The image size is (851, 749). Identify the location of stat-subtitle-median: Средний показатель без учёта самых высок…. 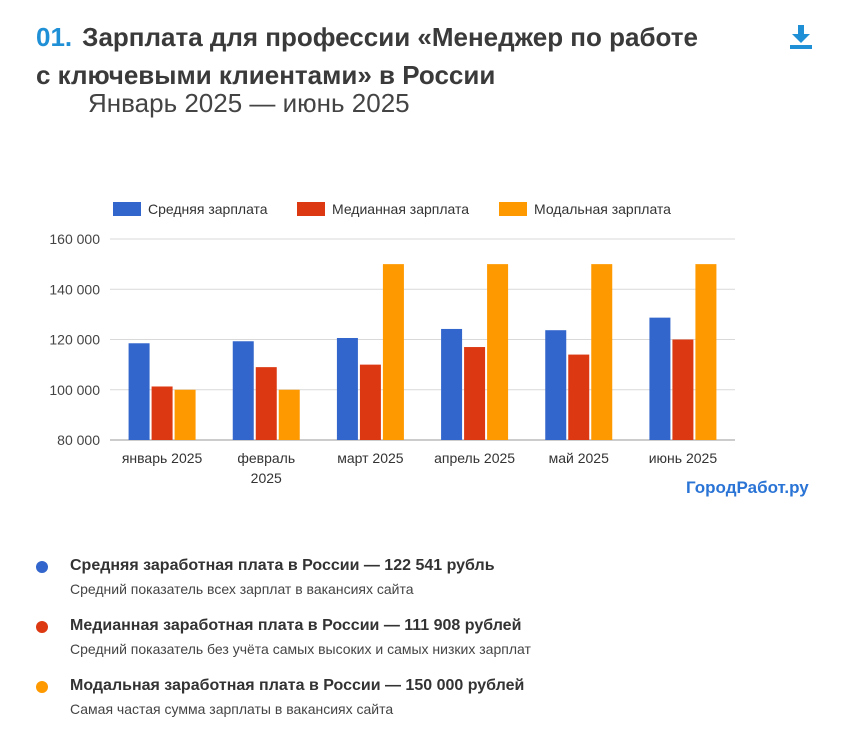
(300, 649).